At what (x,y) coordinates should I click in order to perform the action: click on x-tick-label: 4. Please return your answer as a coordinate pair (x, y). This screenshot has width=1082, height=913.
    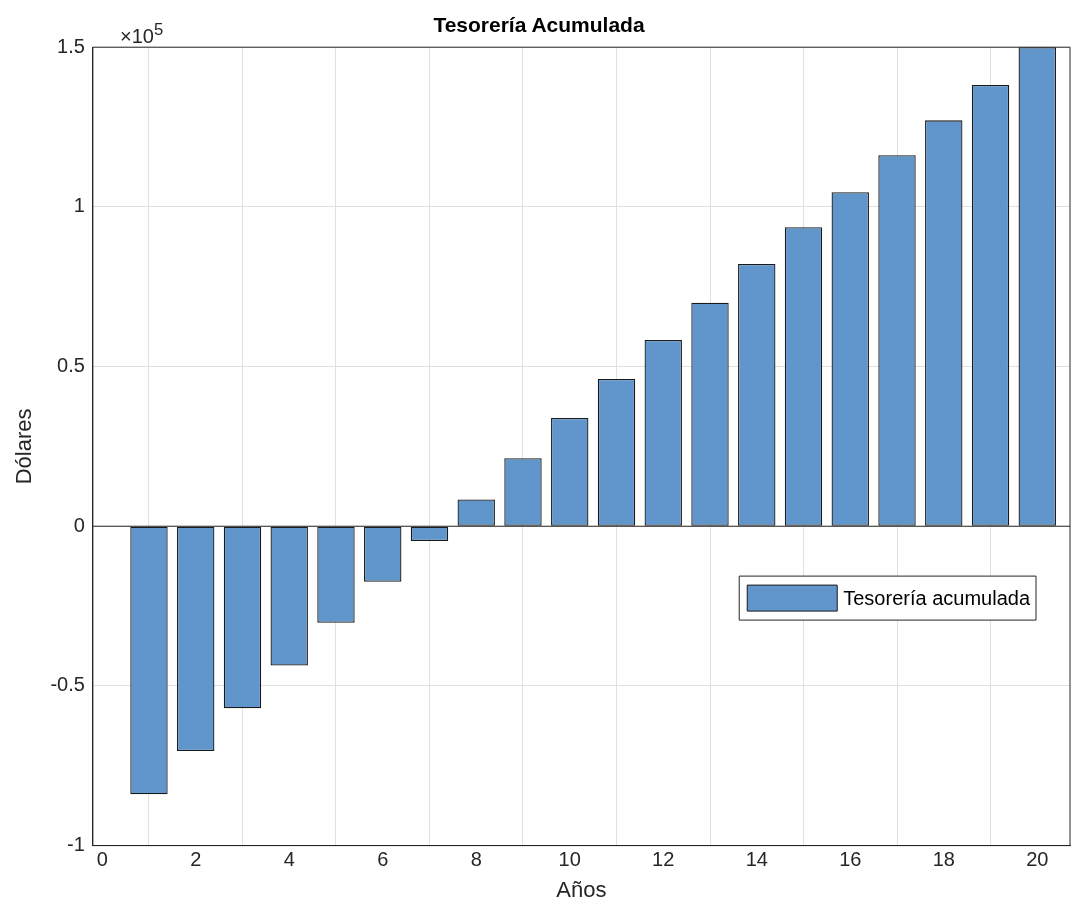
    Looking at the image, I should click on (289, 859).